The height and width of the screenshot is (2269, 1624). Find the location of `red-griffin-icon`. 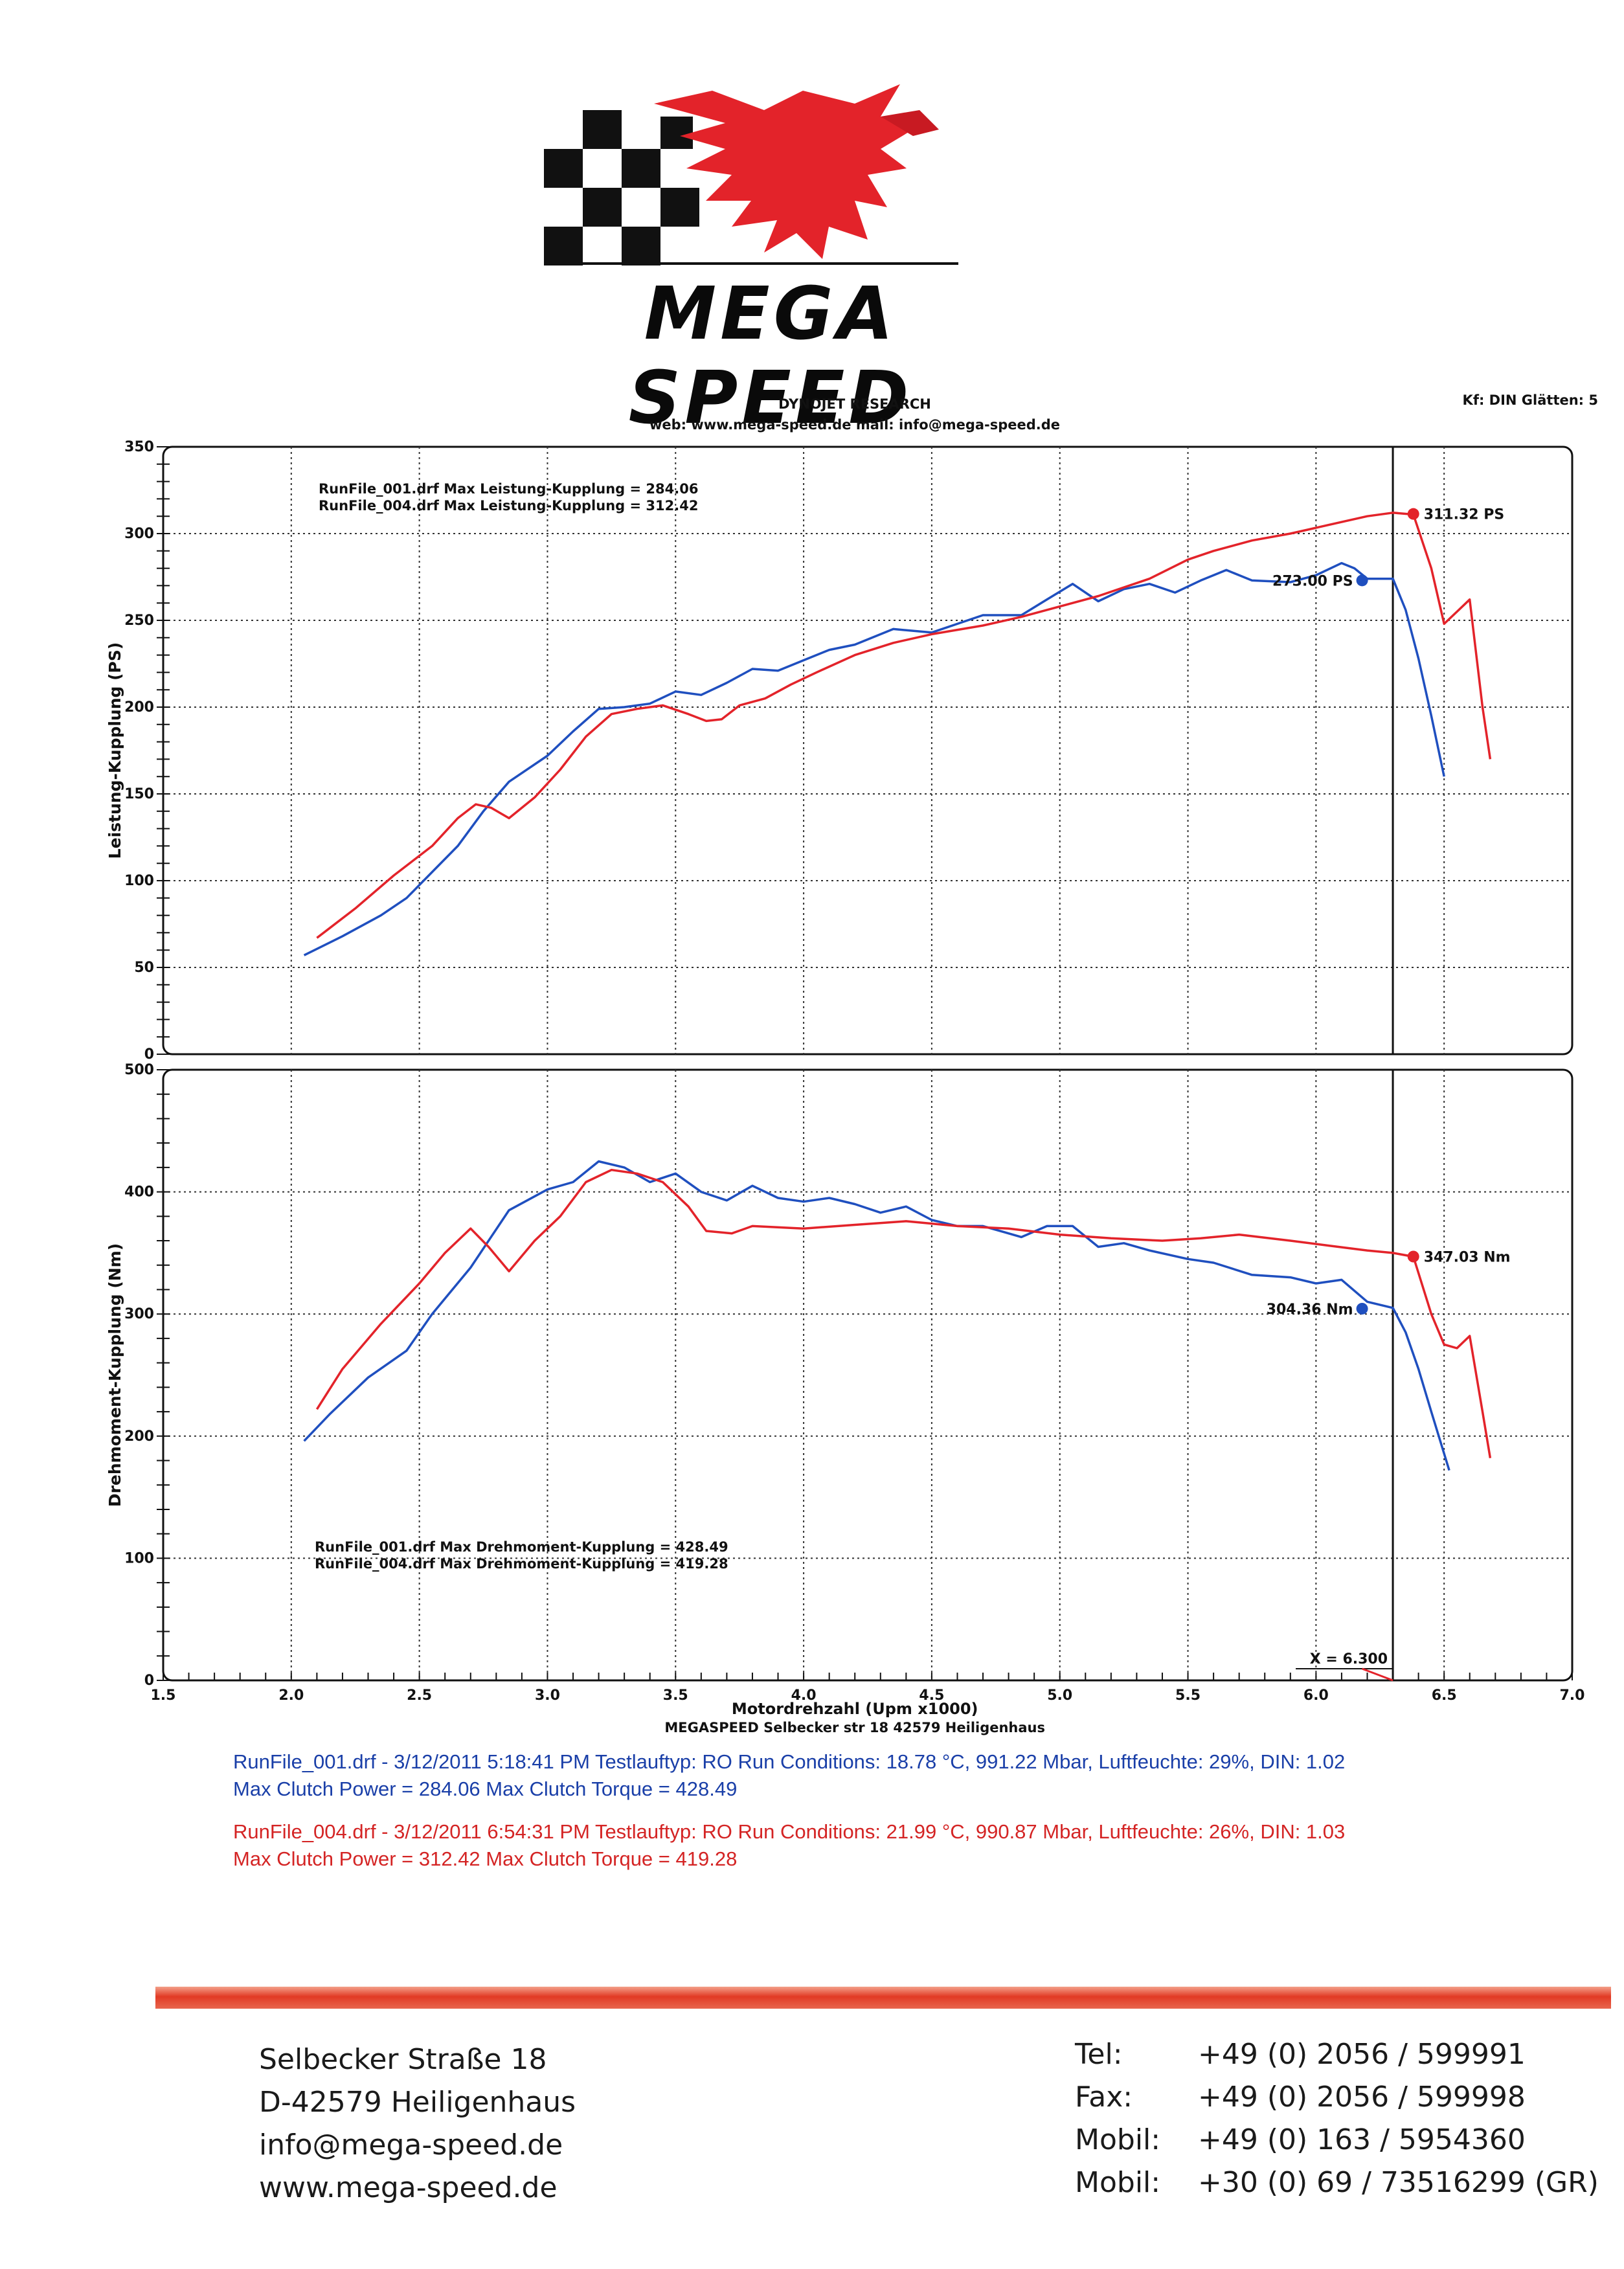

red-griffin-icon is located at coordinates (797, 171).